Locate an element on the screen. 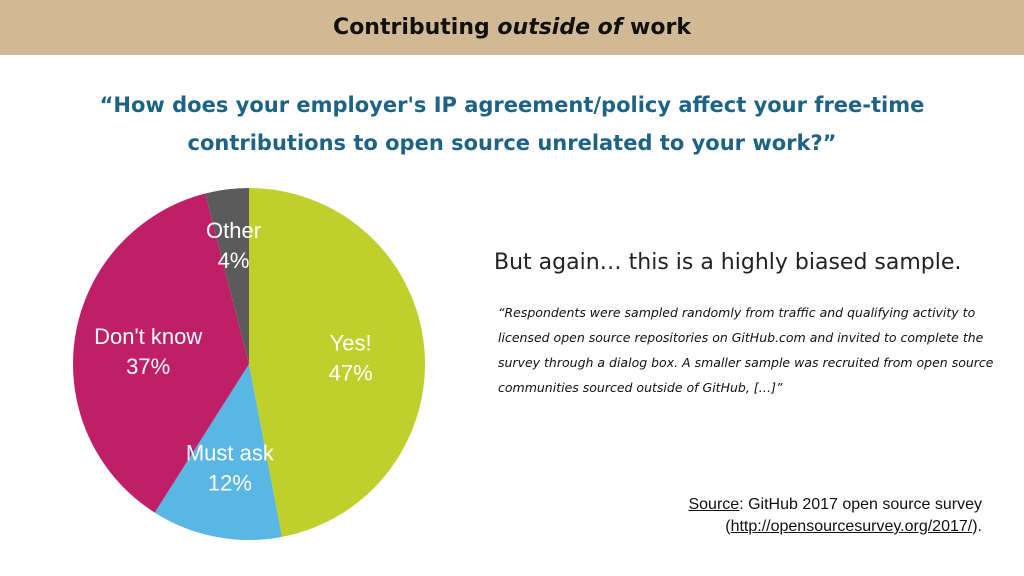  pie-slice-yes is located at coordinates (337, 362).